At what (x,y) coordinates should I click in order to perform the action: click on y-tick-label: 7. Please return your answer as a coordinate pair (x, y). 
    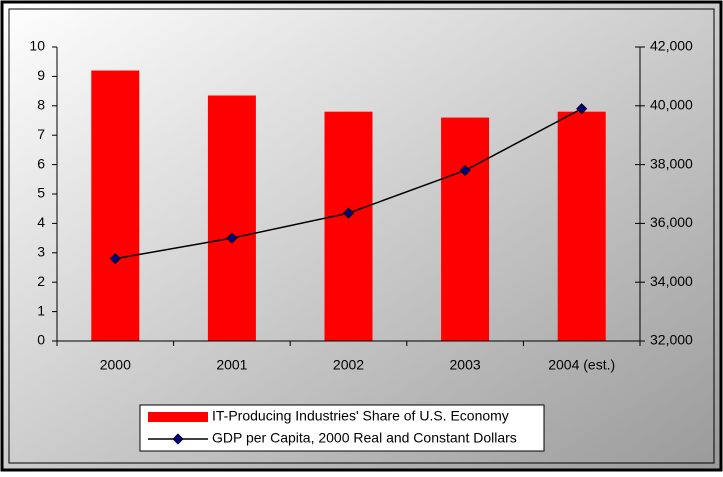
    Looking at the image, I should click on (41, 134).